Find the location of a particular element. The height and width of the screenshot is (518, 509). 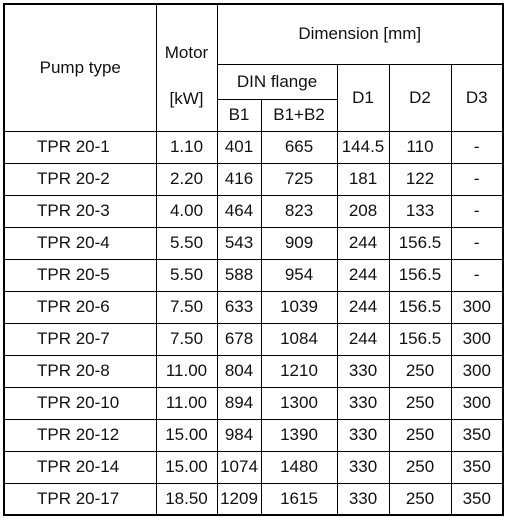

data-cell: 665 is located at coordinates (299, 147).